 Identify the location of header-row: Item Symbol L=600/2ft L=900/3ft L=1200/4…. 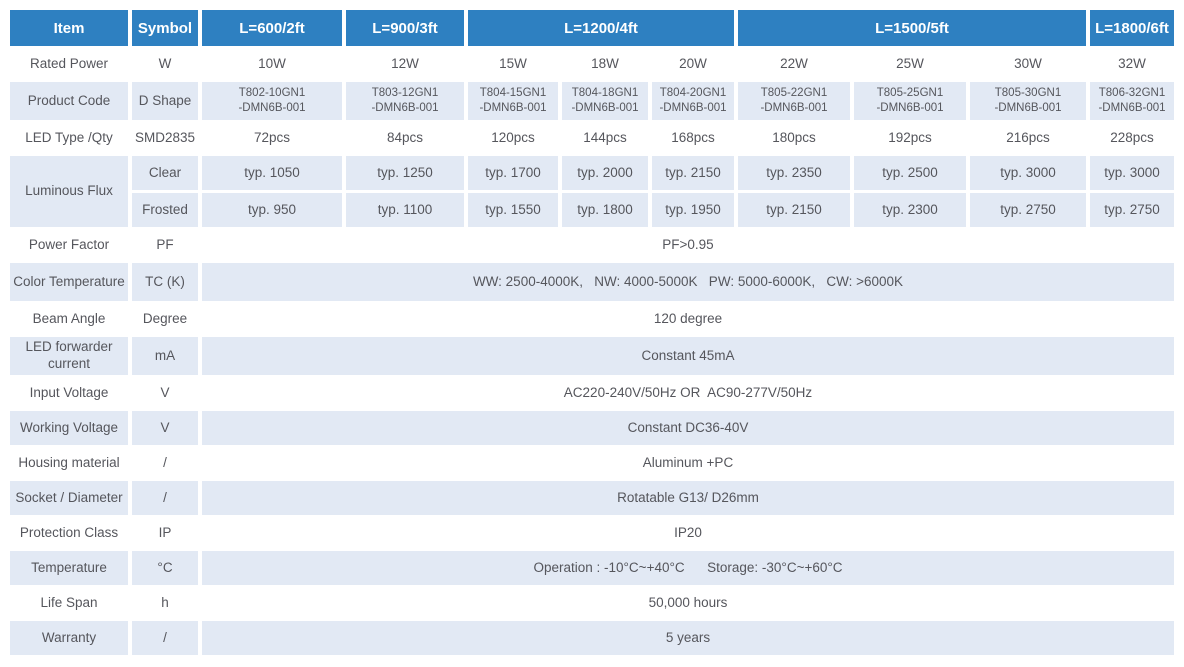
(592, 28).